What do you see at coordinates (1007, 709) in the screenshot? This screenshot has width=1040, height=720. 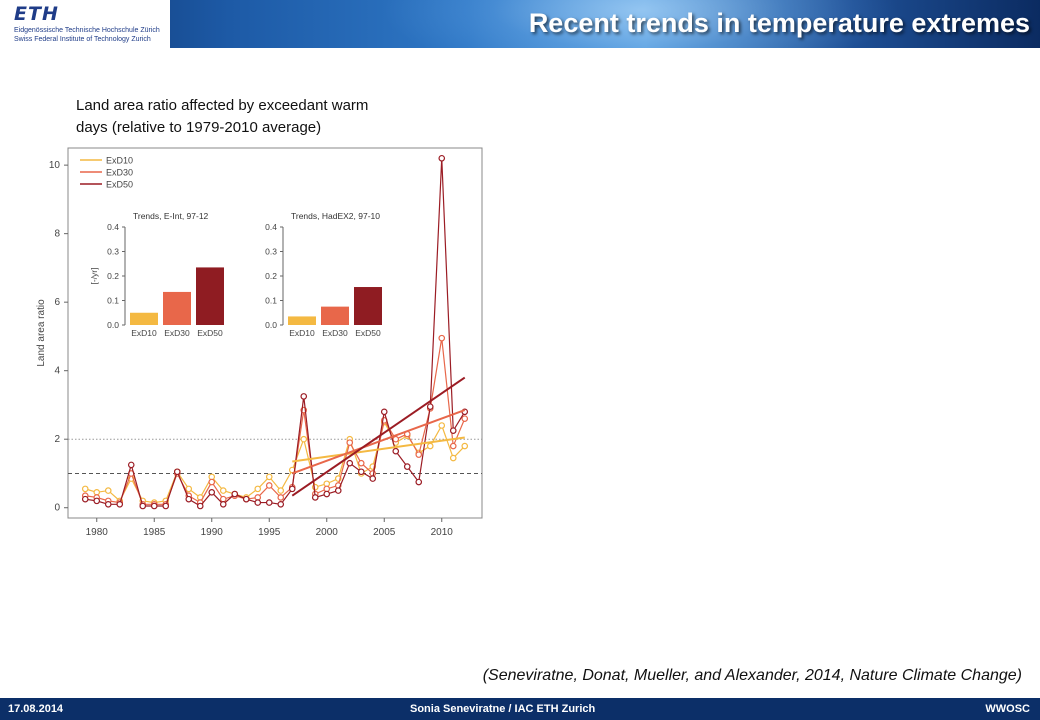 I see `footer-organization: WWOSC` at bounding box center [1007, 709].